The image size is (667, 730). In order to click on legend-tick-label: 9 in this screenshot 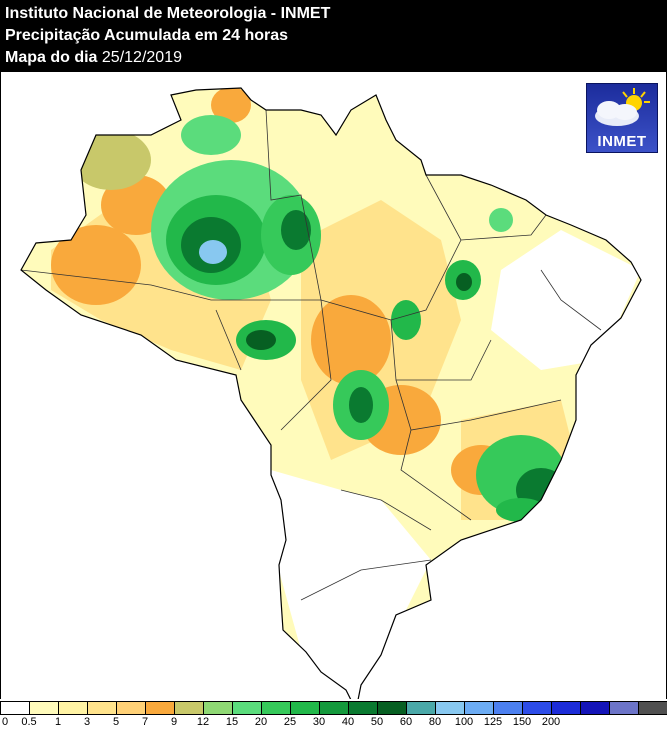, I will do `click(174, 722)`.